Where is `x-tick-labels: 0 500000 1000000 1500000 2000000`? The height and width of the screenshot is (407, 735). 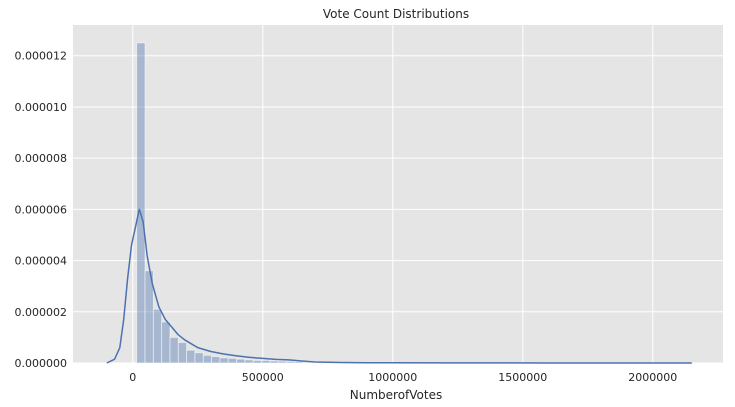
x-tick-labels: 0 500000 1000000 1500000 2000000 is located at coordinates (403, 377).